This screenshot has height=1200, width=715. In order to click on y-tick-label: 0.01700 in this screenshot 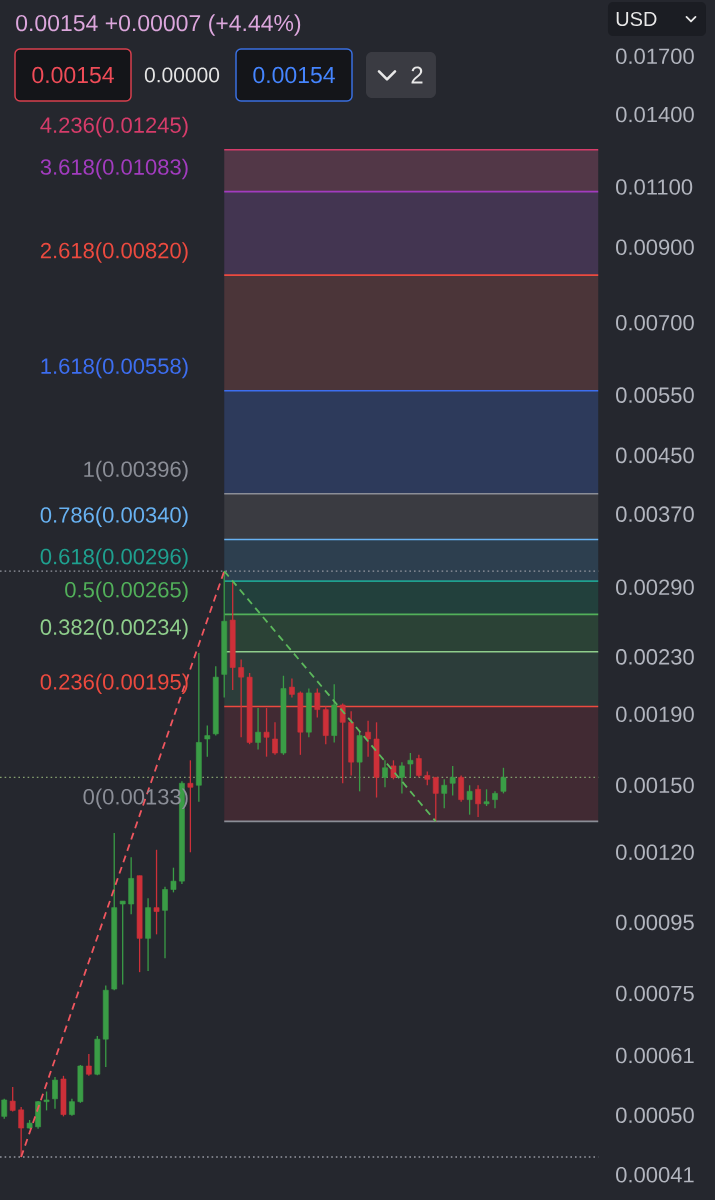, I will do `click(655, 56)`.